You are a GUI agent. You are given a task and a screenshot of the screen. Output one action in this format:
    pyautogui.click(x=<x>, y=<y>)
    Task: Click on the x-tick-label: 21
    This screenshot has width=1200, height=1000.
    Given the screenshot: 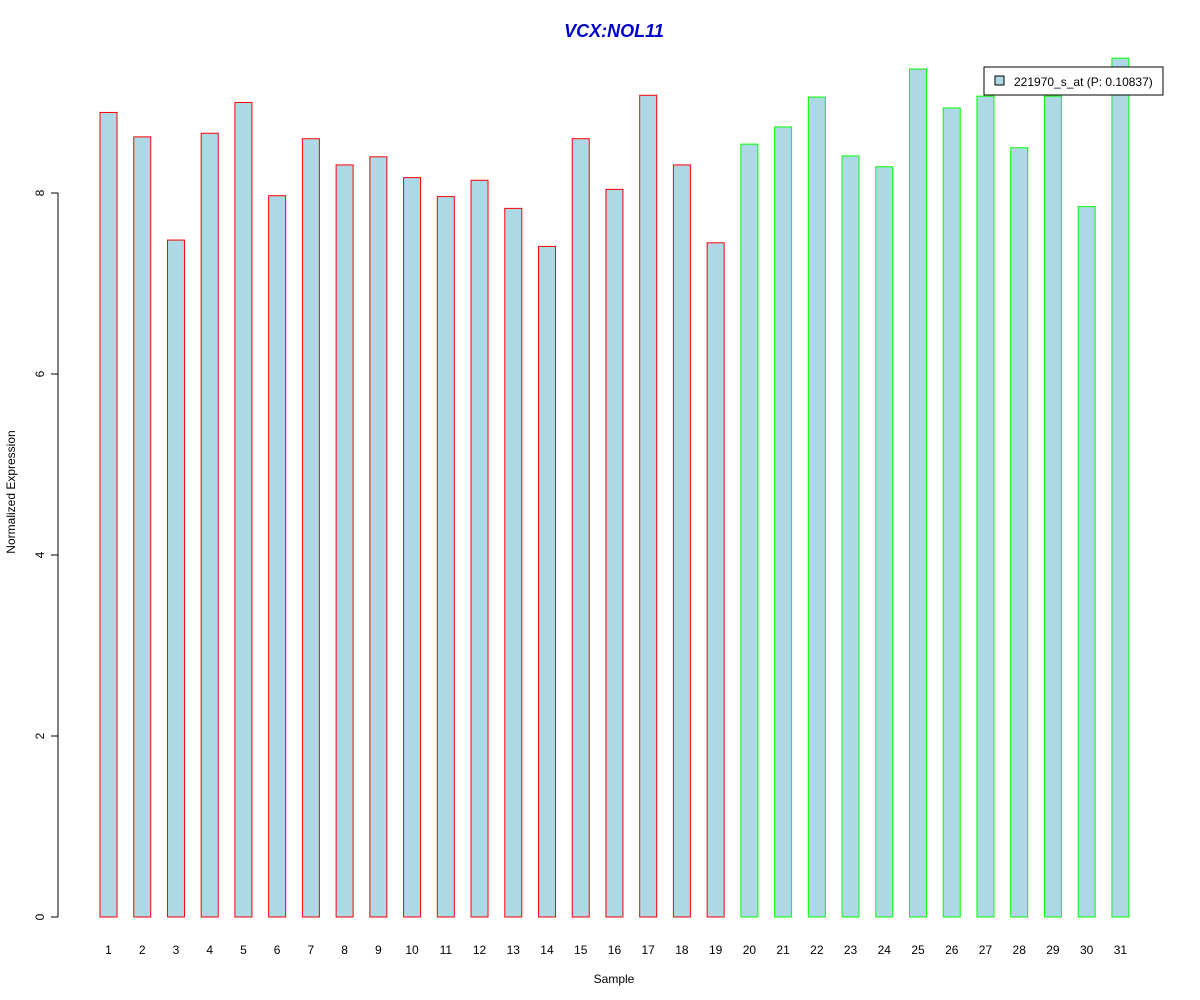 What is the action you would take?
    pyautogui.click(x=783, y=950)
    